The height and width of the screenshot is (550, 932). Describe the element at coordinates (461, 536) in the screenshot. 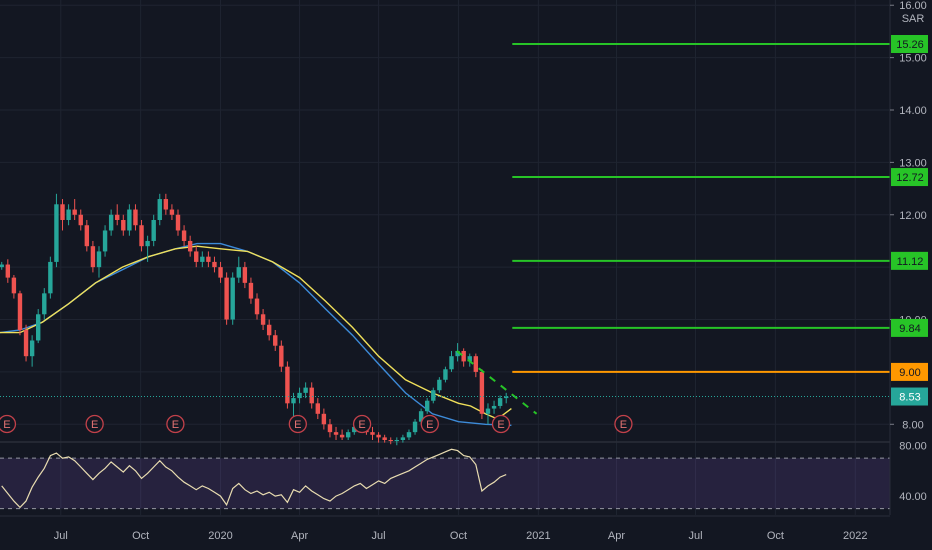

I see `time-axis: Jul Oct 2020 Apr Jul Oct 2021 Apr Jul Oct 2022` at that location.